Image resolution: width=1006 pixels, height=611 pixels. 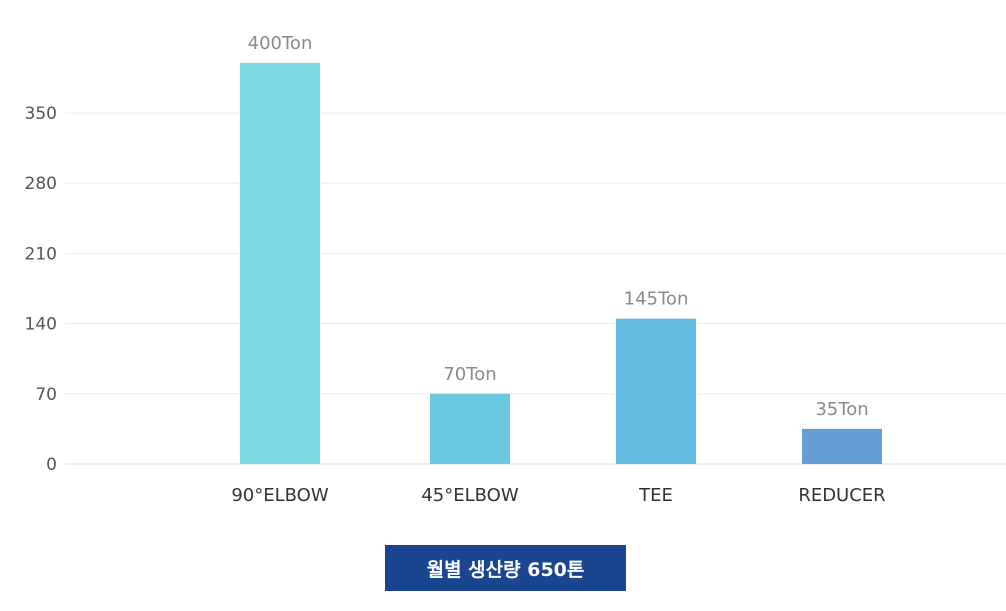 What do you see at coordinates (41, 254) in the screenshot?
I see `y-tick-label: 210` at bounding box center [41, 254].